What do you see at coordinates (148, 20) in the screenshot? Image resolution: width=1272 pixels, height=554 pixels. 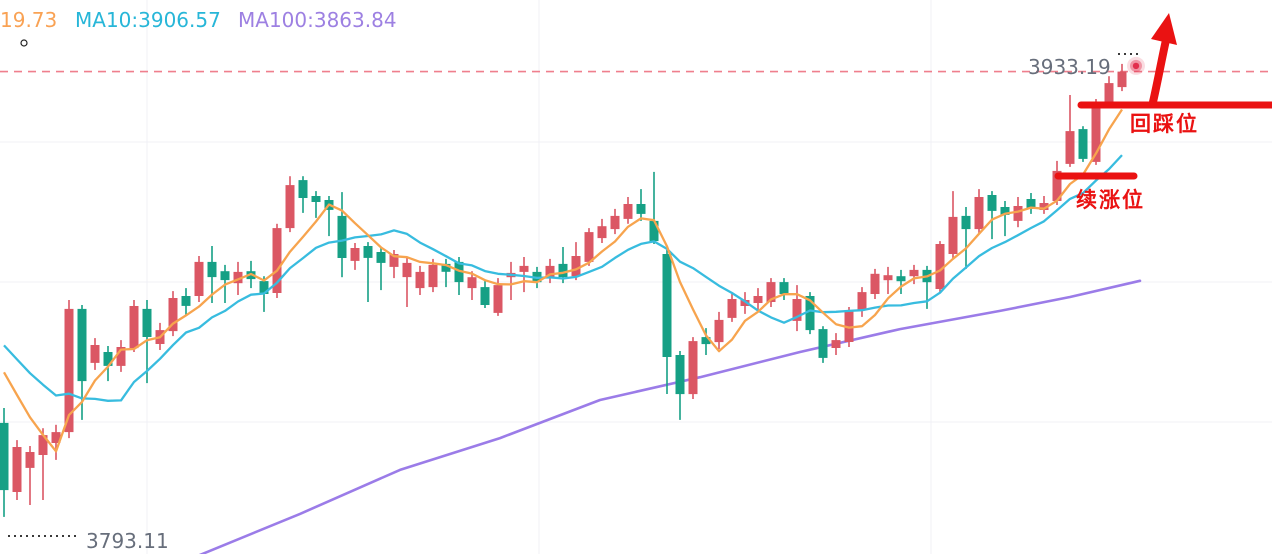 I see `legend-ma10-value: MA10:3906.57` at bounding box center [148, 20].